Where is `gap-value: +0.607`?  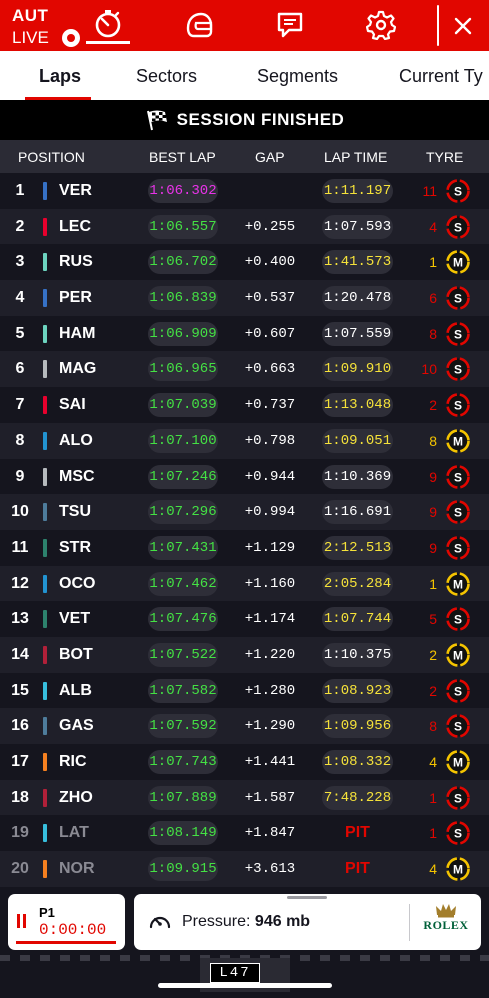
gap-value: +0.607 is located at coordinates (270, 333).